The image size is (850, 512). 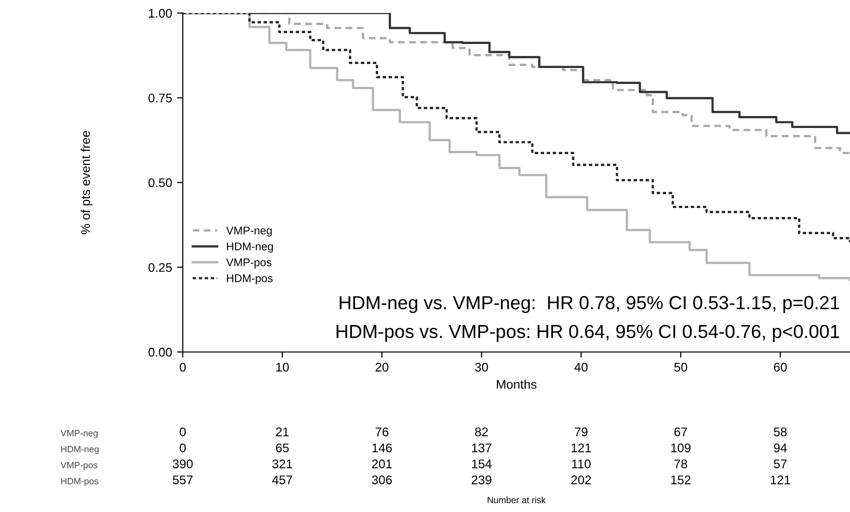 What do you see at coordinates (481, 431) in the screenshot?
I see `data-label: 82` at bounding box center [481, 431].